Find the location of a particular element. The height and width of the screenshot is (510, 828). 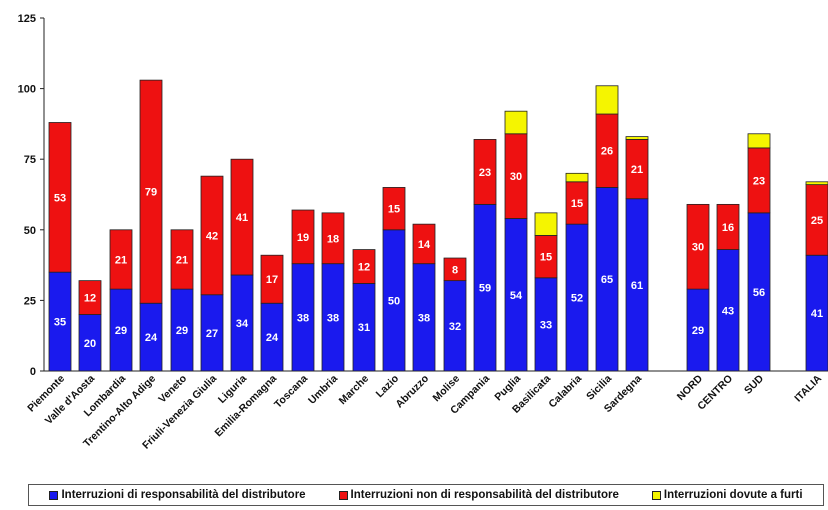

bar-value-label: 19 is located at coordinates (303, 238).